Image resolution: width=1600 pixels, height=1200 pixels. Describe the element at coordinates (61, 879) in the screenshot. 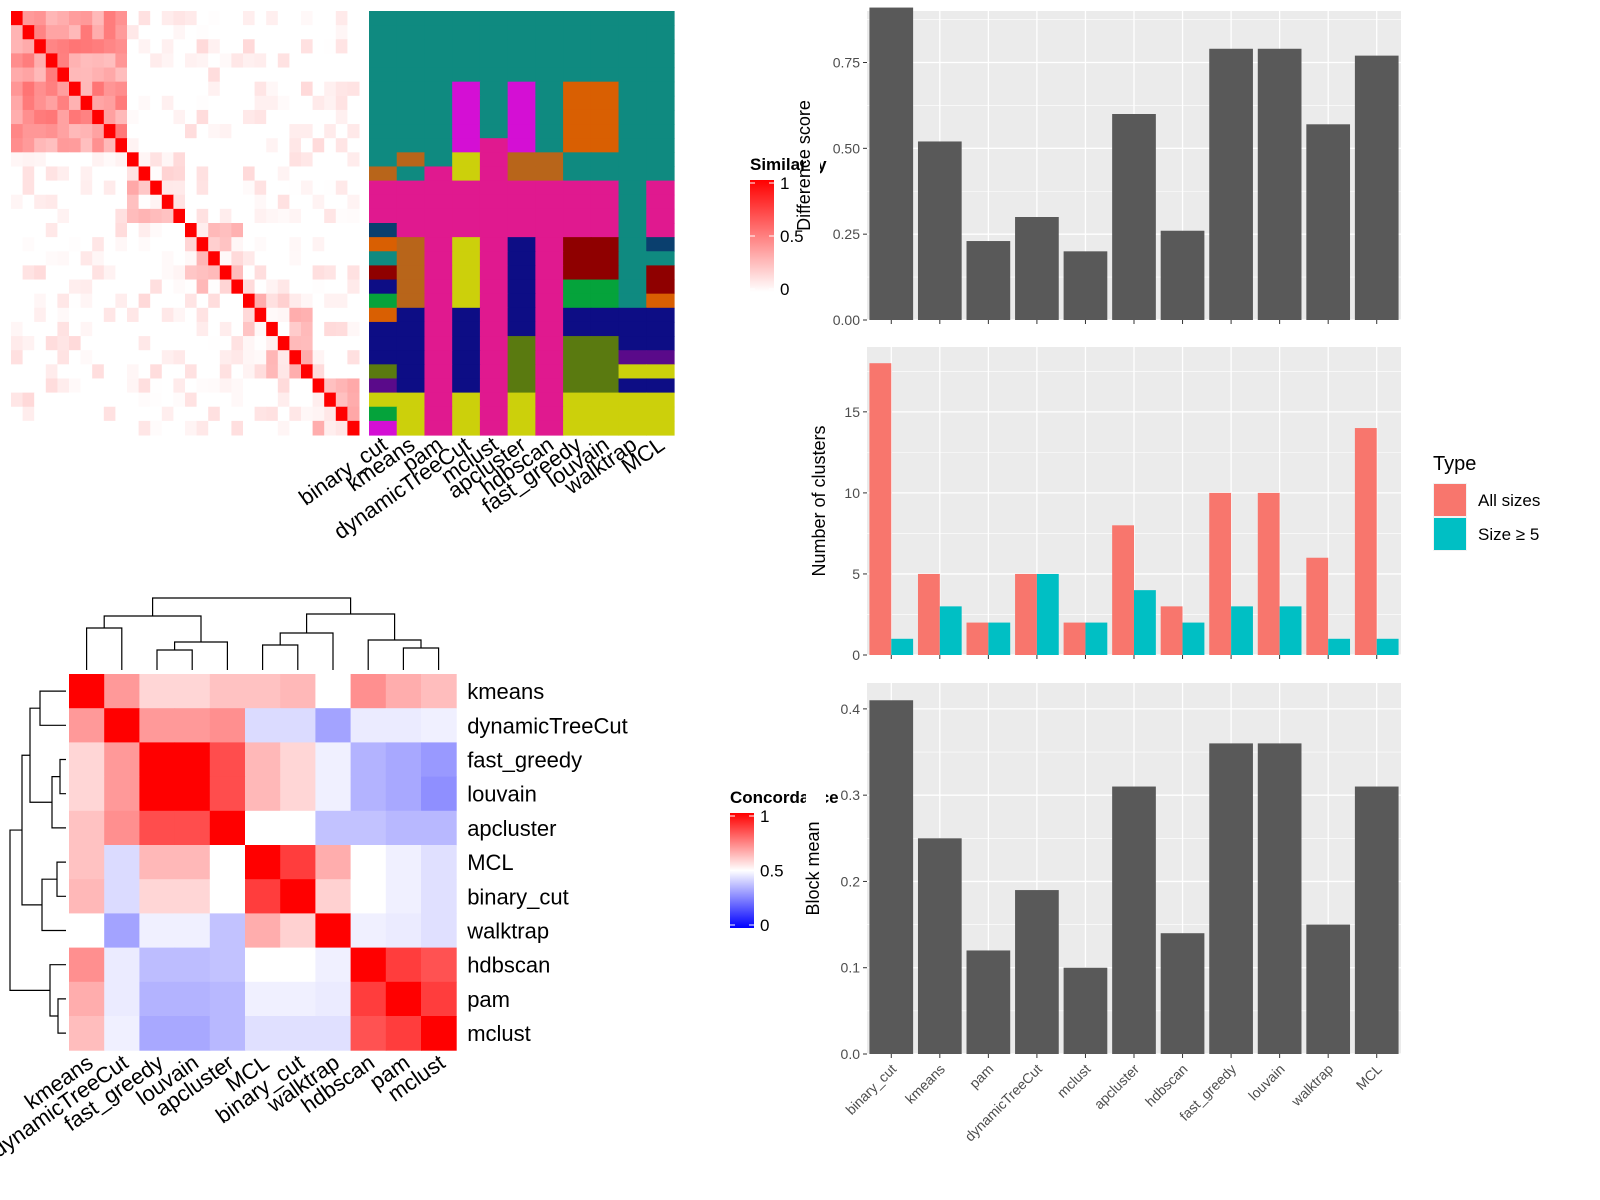

I see `dendrogram-link` at that location.